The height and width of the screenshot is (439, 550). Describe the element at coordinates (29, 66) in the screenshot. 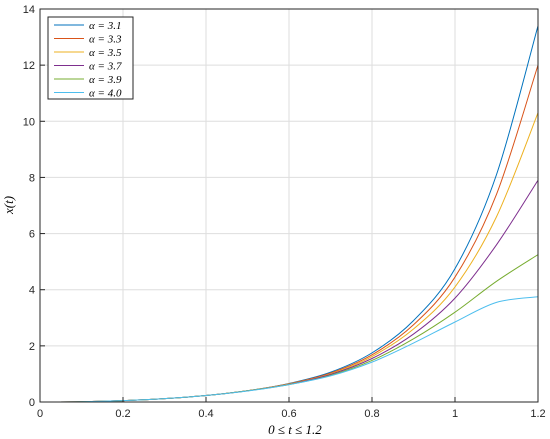

I see `y-tick-label: 12` at that location.